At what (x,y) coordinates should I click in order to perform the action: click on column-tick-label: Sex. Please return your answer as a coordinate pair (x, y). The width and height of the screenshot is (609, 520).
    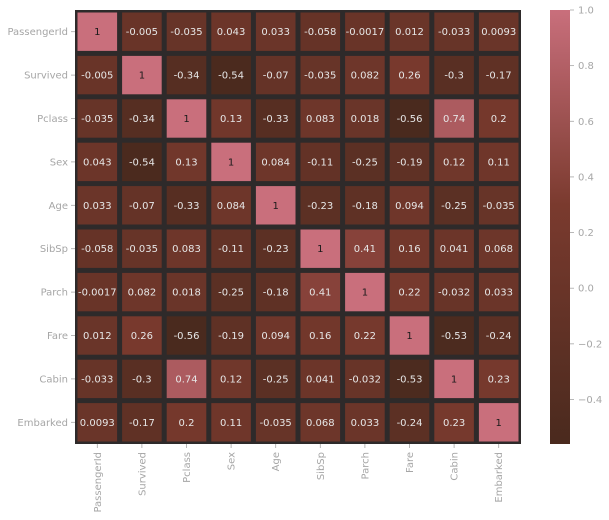
    Looking at the image, I should click on (232, 461).